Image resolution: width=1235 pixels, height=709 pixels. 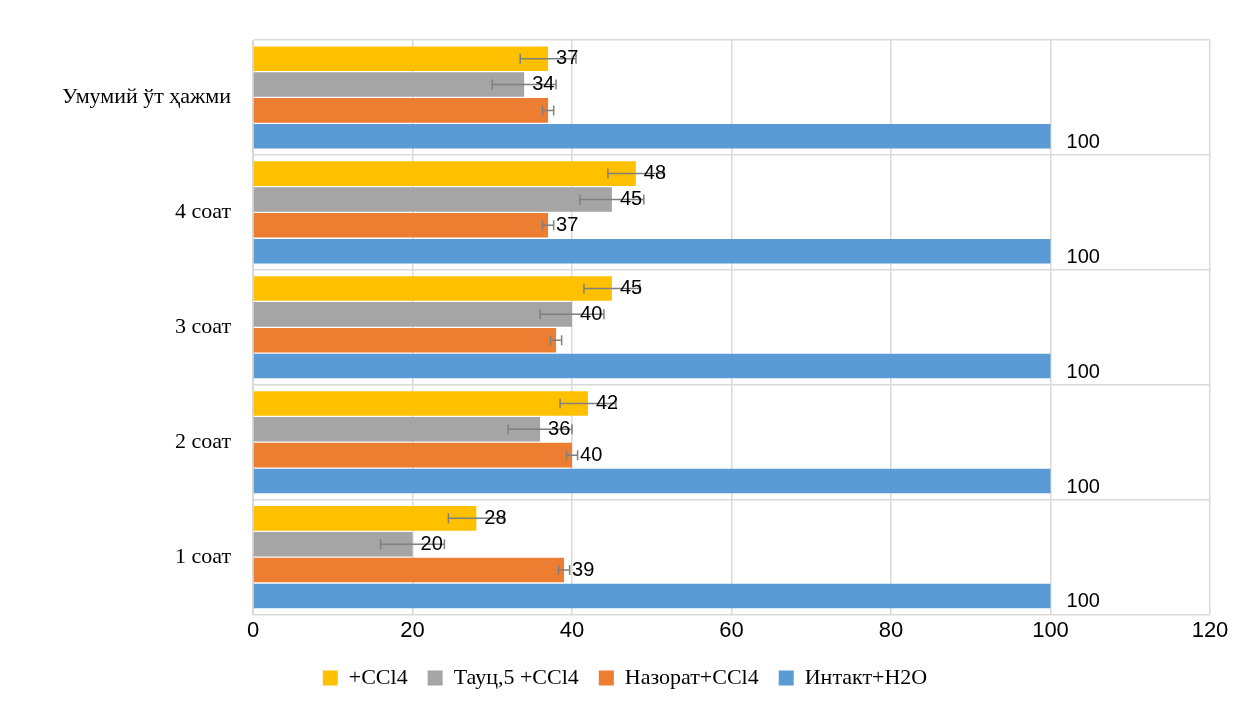 What do you see at coordinates (891, 629) in the screenshot?
I see `x-tick-label: 80` at bounding box center [891, 629].